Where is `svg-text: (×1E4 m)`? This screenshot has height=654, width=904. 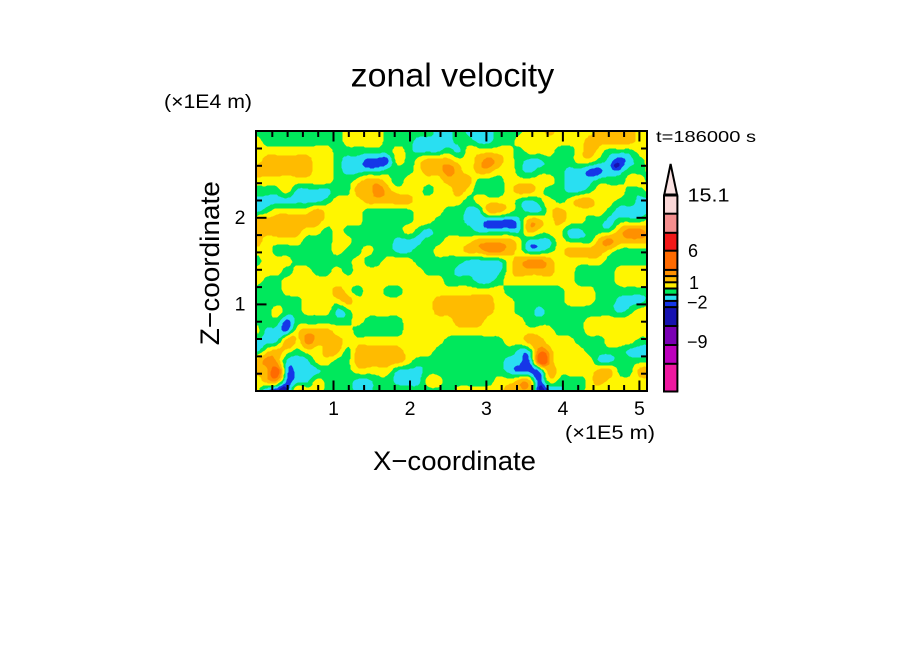
svg-text: (×1E4 m) is located at coordinates (208, 102).